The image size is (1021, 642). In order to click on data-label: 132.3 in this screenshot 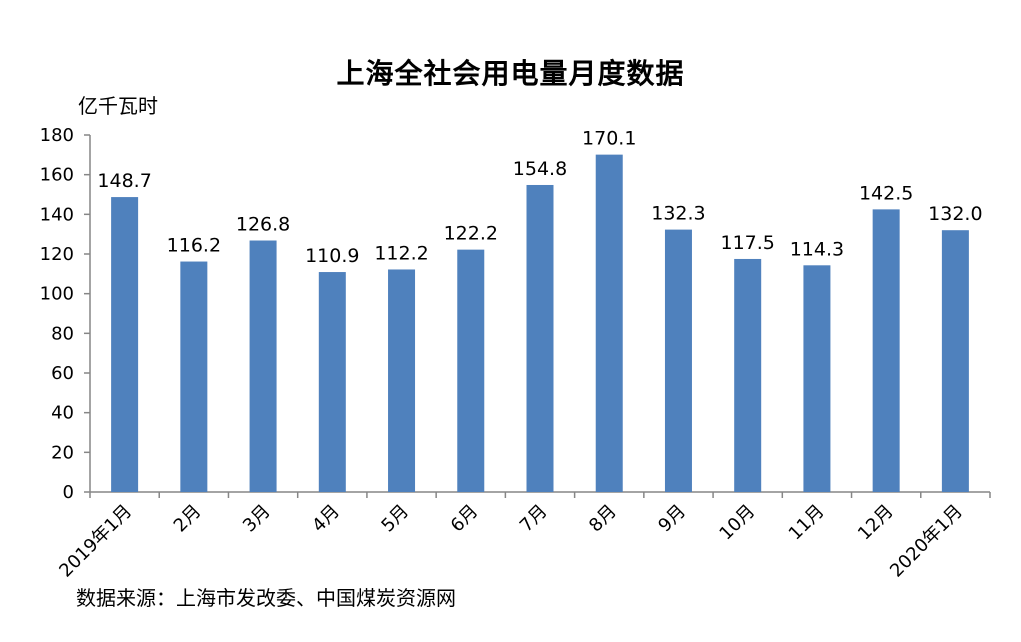, I will do `click(678, 214)`.